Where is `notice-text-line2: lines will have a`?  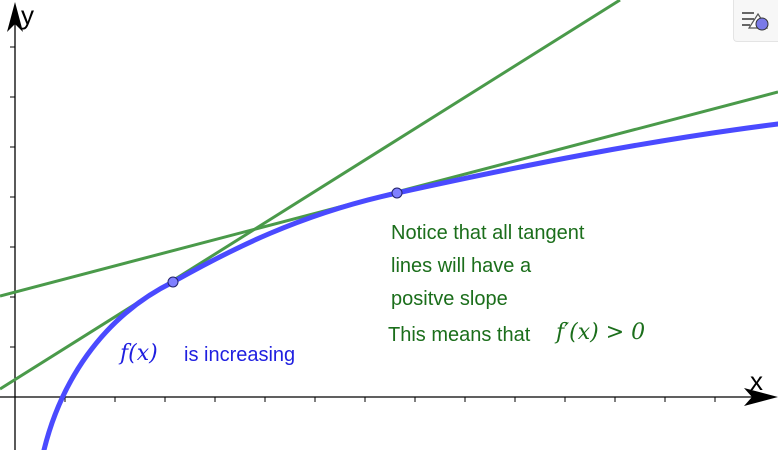
notice-text-line2: lines will have a is located at coordinates (461, 266).